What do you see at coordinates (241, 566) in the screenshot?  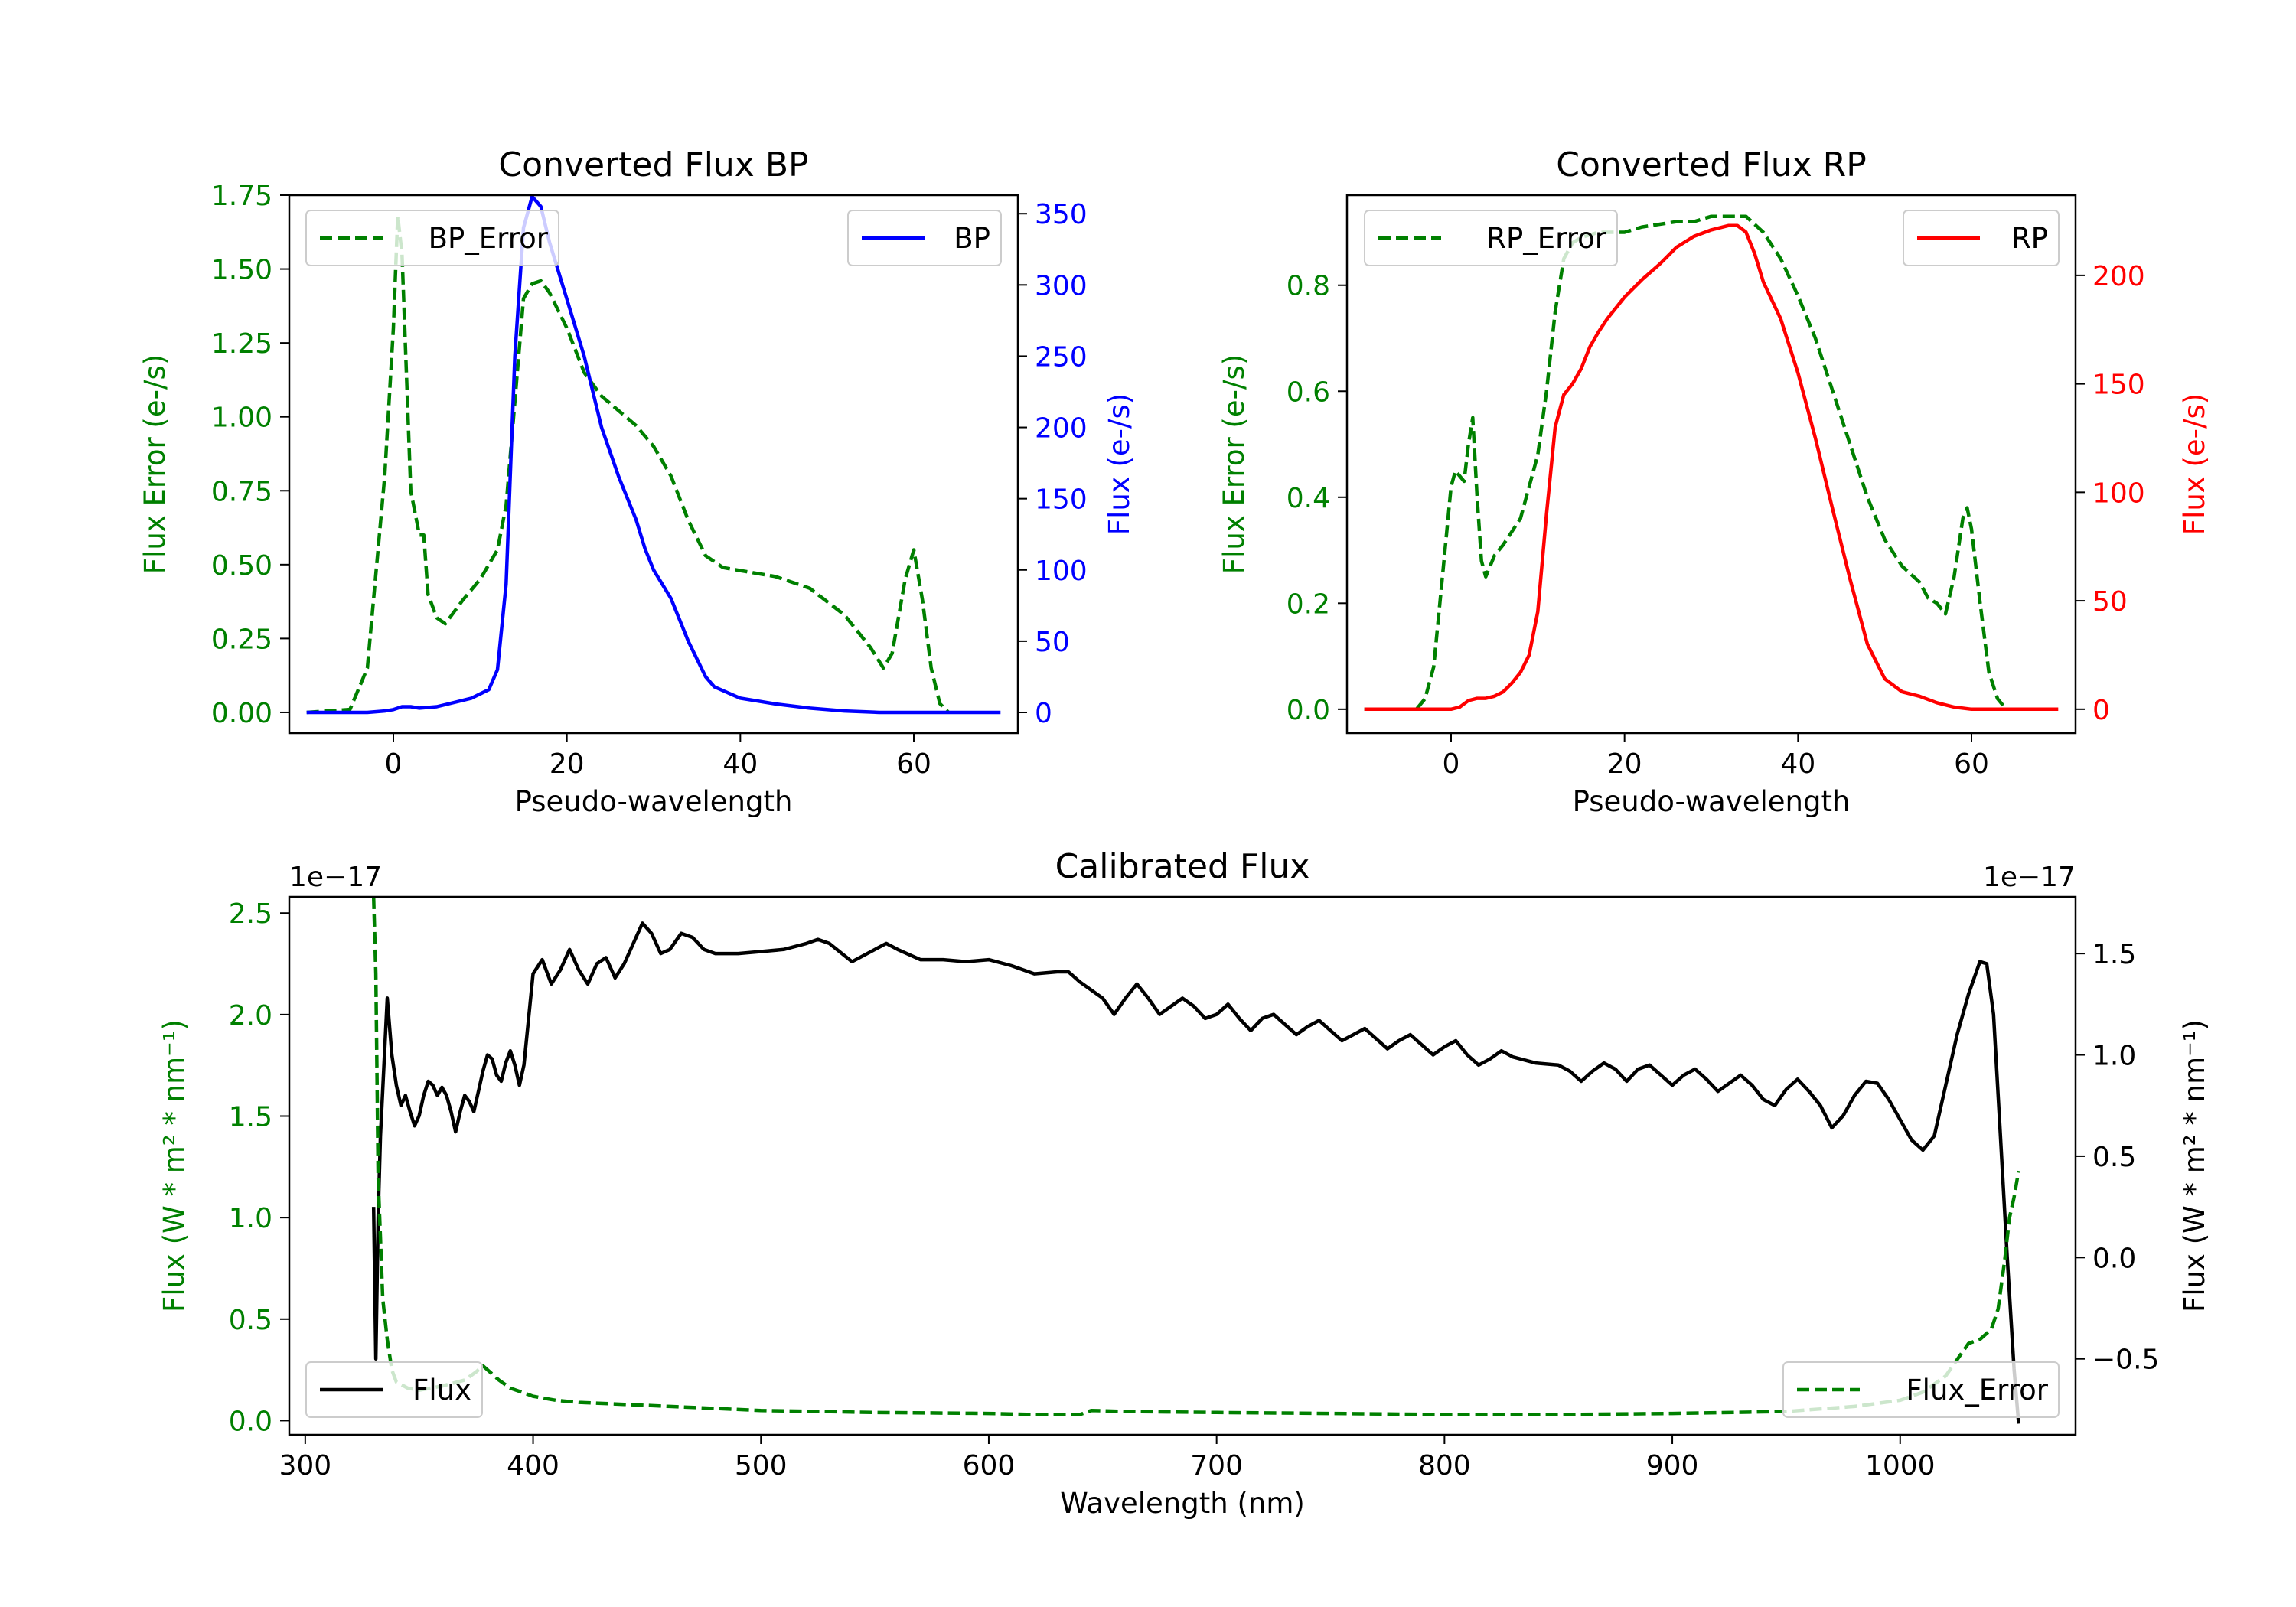 I see `y-left-tick-label: 0.50` at bounding box center [241, 566].